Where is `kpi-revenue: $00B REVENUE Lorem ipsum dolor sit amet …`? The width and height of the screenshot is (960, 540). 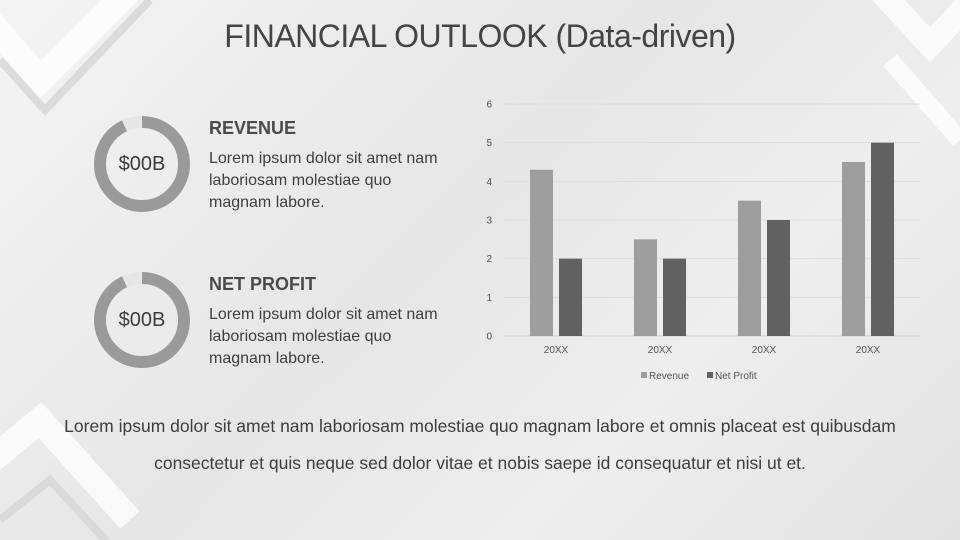
kpi-revenue: $00B REVENUE Lorem ipsum dolor sit amet … is located at coordinates (272, 167).